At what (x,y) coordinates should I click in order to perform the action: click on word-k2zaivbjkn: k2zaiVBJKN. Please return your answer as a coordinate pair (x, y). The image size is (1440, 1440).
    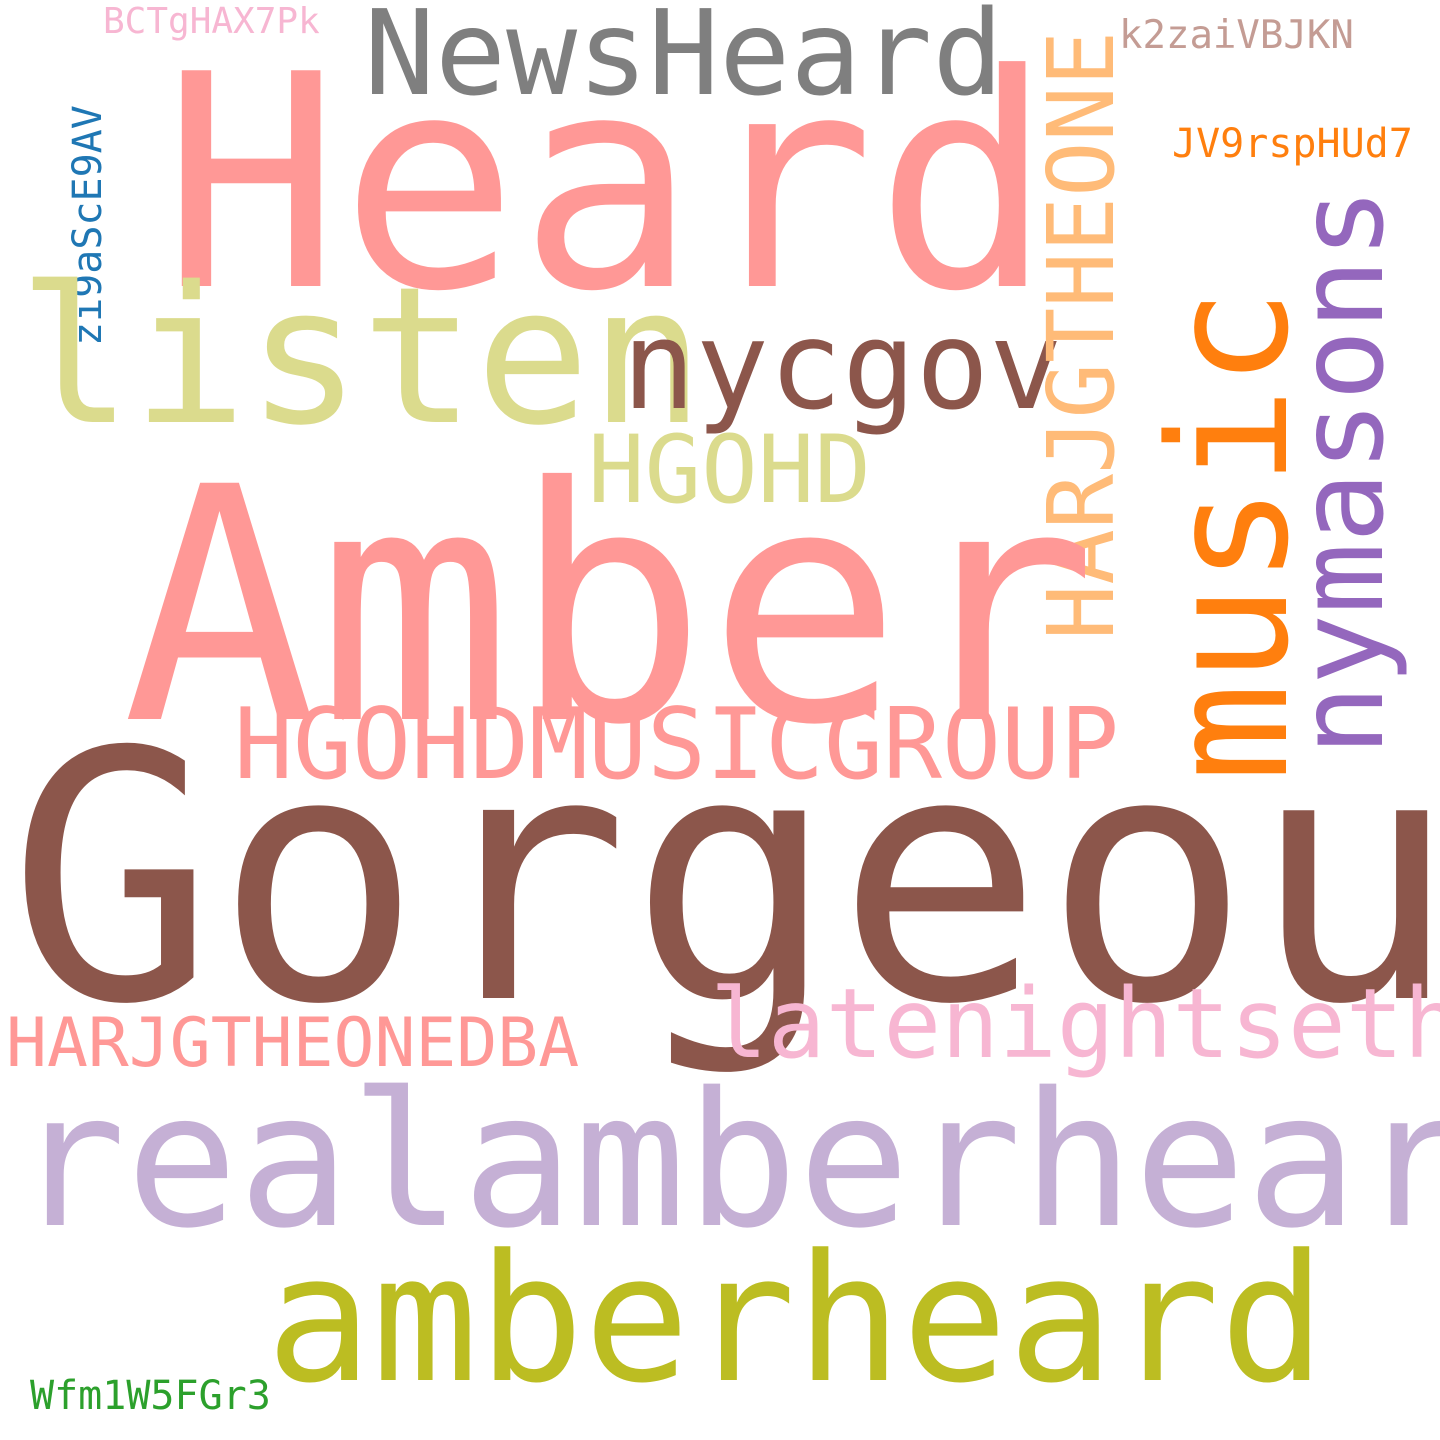
    Looking at the image, I should click on (1236, 35).